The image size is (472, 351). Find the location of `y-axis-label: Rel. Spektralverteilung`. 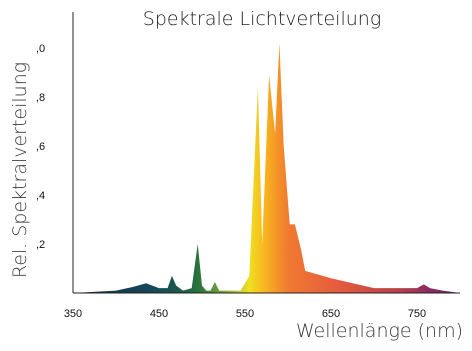

y-axis-label: Rel. Spektralverteilung is located at coordinates (20, 170).